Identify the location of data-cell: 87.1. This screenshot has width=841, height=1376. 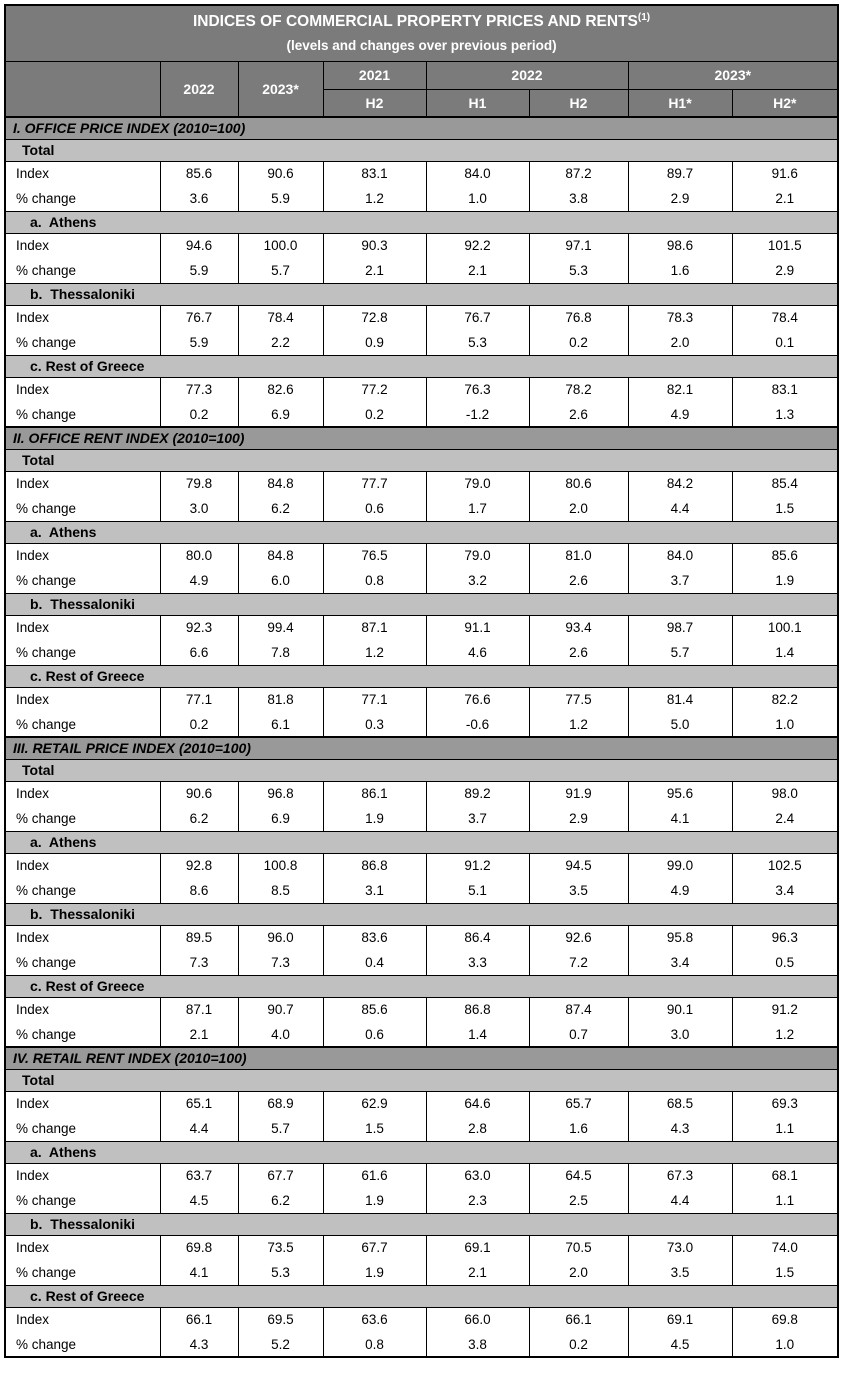
(374, 627).